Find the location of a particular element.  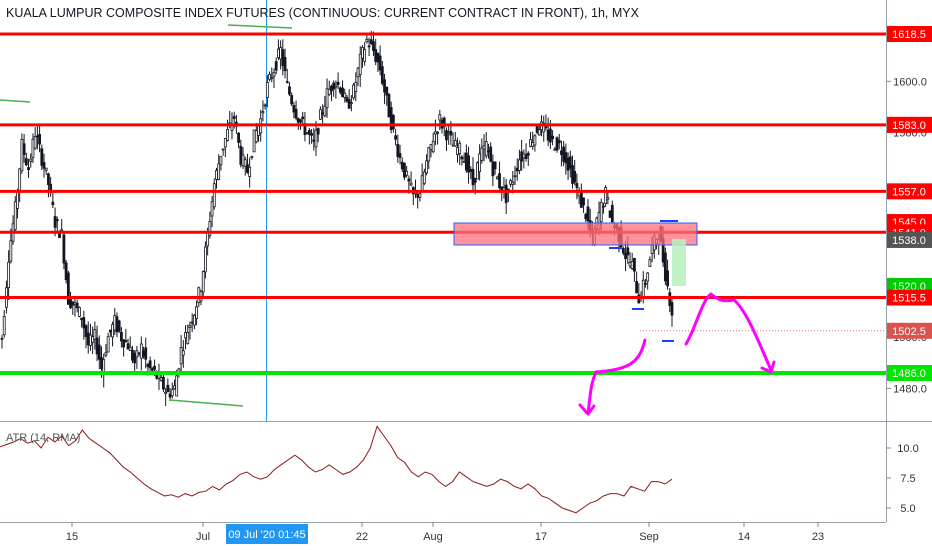

trend-line-top is located at coordinates (260, 26).